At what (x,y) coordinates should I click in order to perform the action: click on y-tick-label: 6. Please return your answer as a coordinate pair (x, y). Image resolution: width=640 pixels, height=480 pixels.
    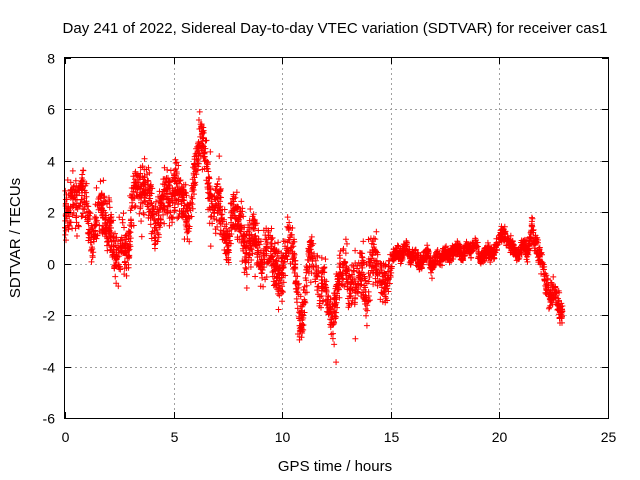
    Looking at the image, I should click on (51, 110).